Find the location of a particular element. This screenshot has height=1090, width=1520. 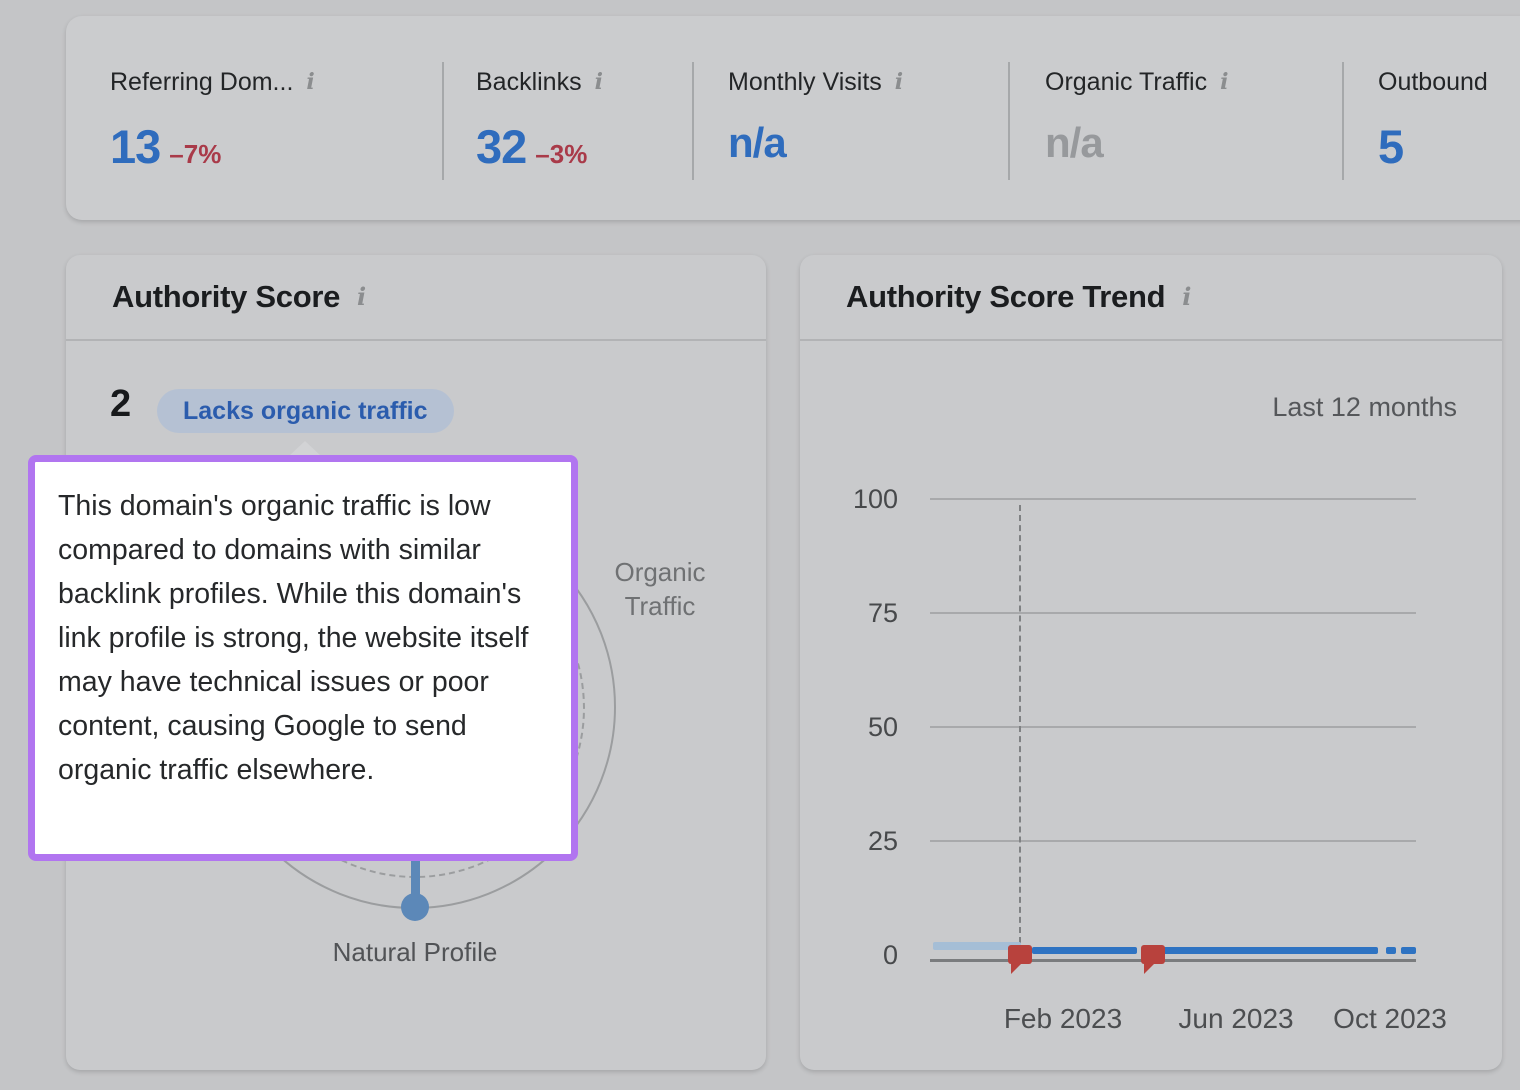

dashed-marker-line is located at coordinates (1020, 724).